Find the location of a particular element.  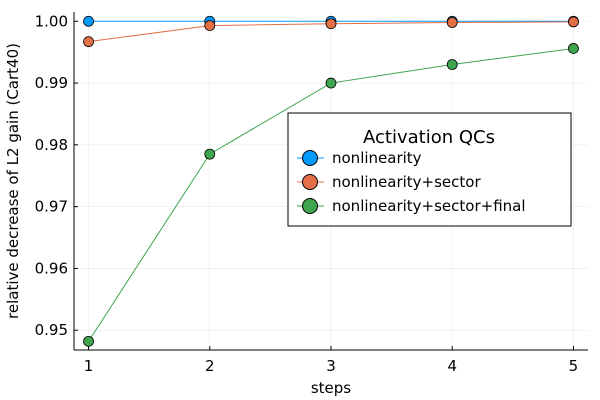

legend-item: nonlinearity+sector is located at coordinates (389, 182).